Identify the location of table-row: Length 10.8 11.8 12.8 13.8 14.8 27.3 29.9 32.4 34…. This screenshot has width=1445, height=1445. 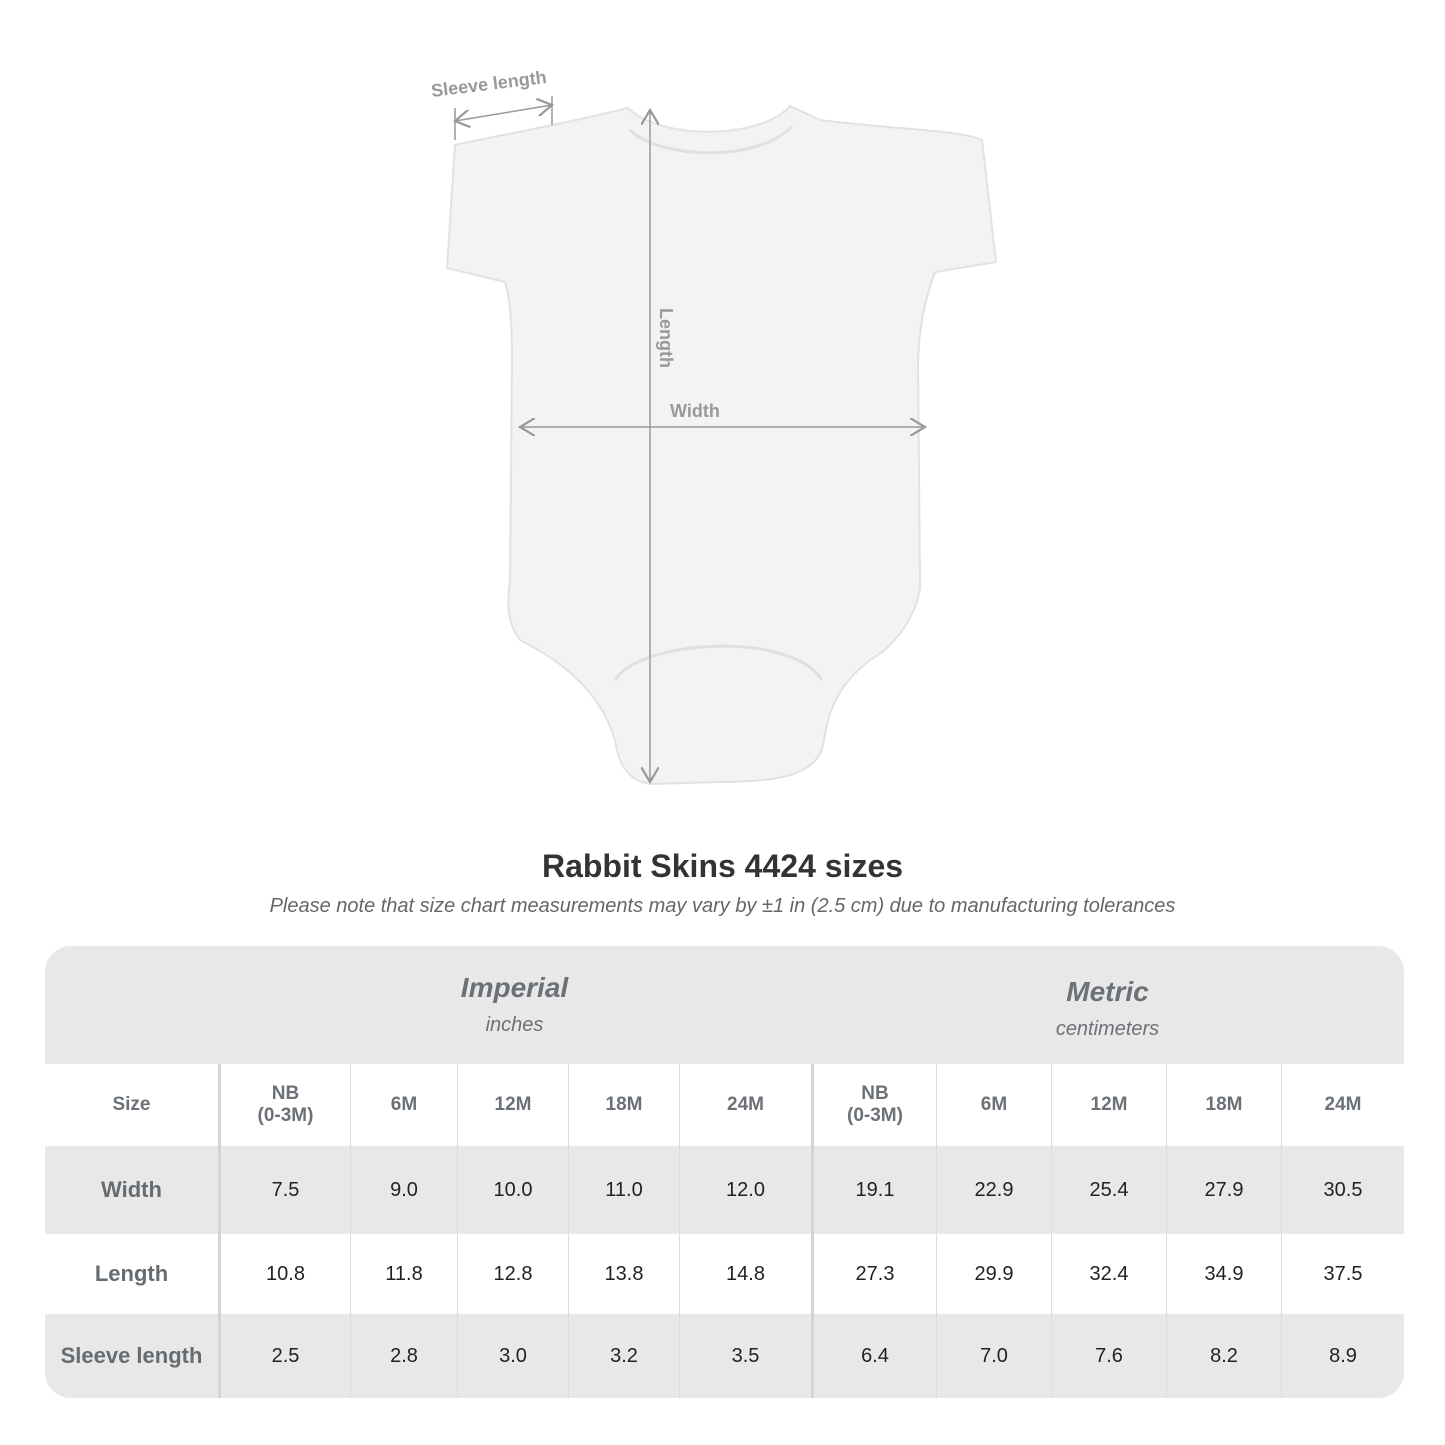
(724, 1274).